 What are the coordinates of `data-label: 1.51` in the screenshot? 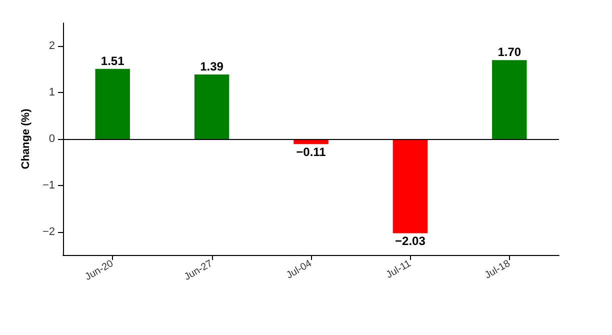 It's located at (112, 61).